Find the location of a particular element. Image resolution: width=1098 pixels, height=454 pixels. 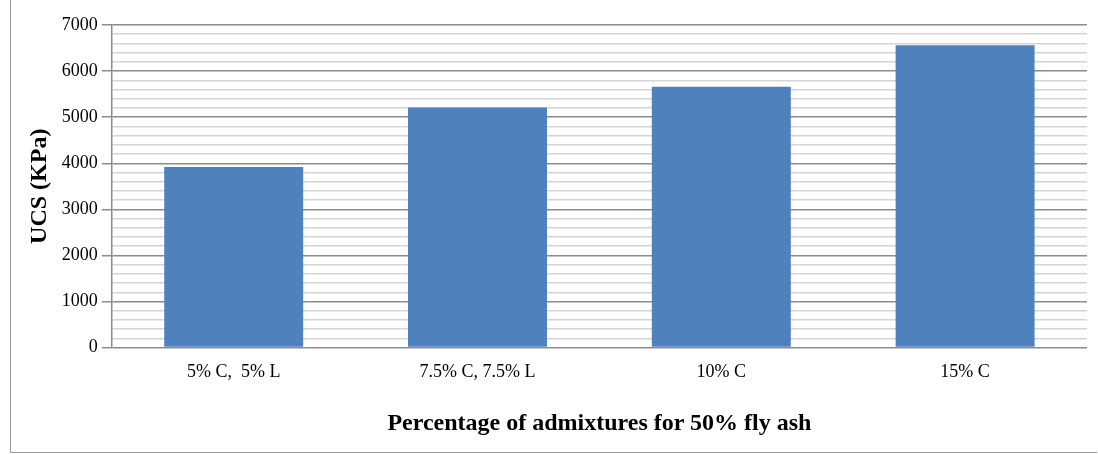

y-tick-label: 5000 is located at coordinates (79, 115).